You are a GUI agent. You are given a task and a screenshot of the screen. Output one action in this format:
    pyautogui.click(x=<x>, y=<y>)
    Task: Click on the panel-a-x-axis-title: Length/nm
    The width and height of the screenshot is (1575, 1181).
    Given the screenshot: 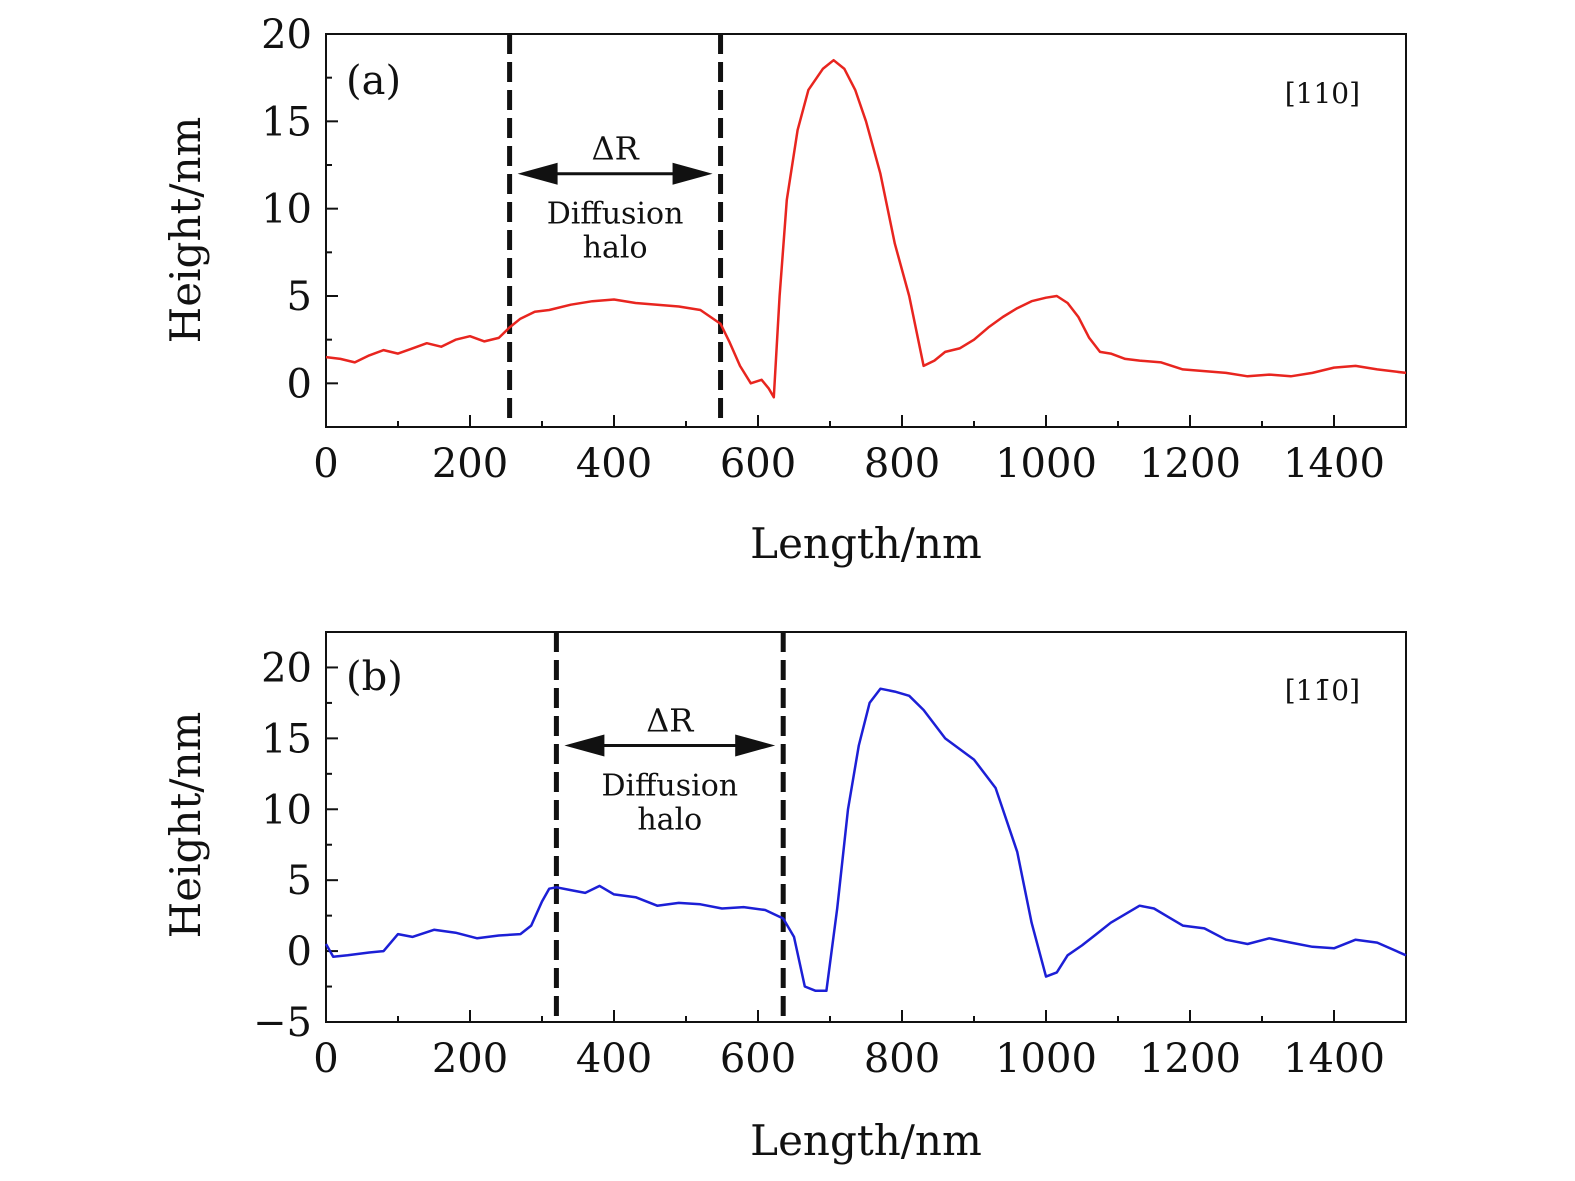 What is the action you would take?
    pyautogui.click(x=866, y=543)
    